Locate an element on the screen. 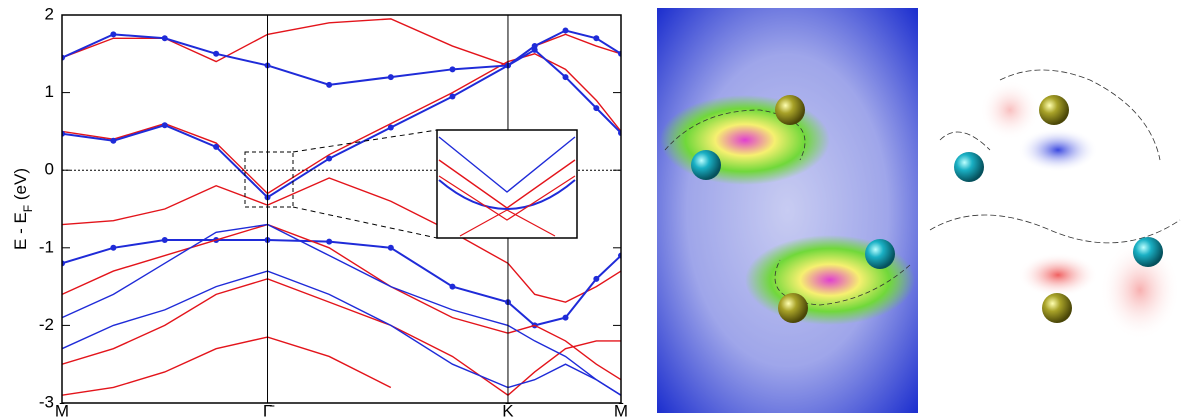 Image resolution: width=1193 pixels, height=419 pixels. zoom-box is located at coordinates (269, 179).